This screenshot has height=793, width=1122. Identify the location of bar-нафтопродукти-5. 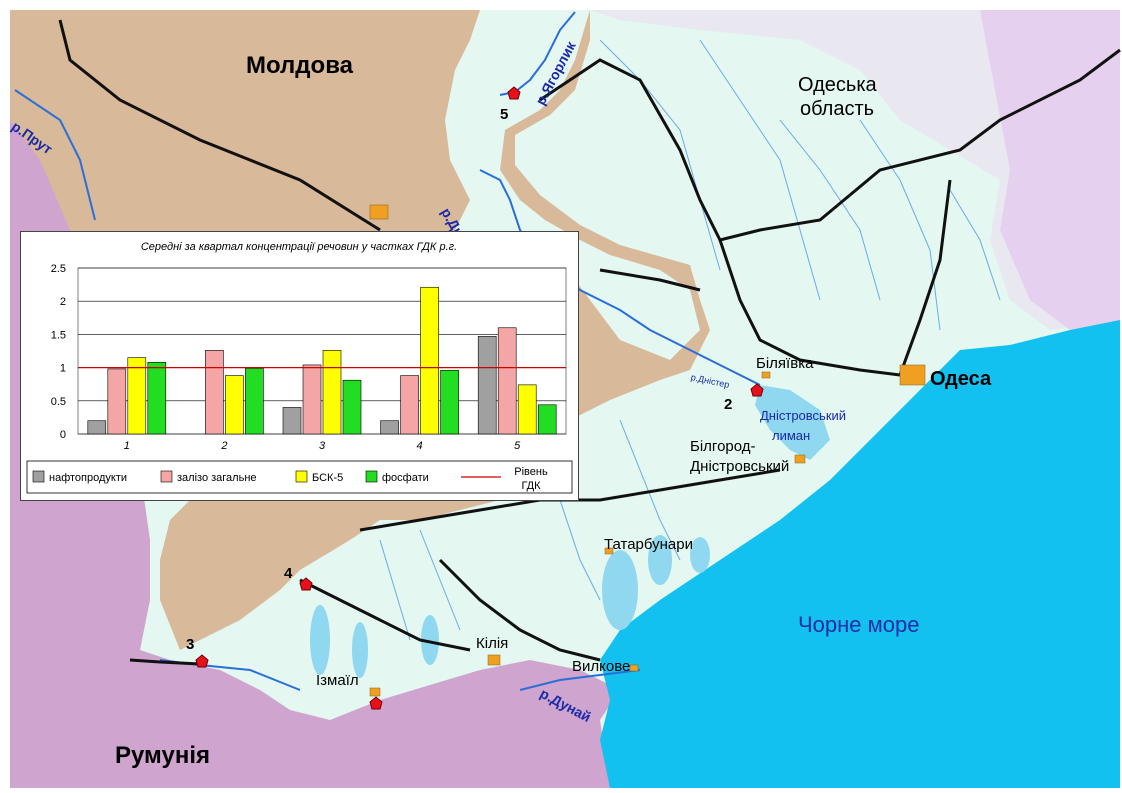
(487, 385).